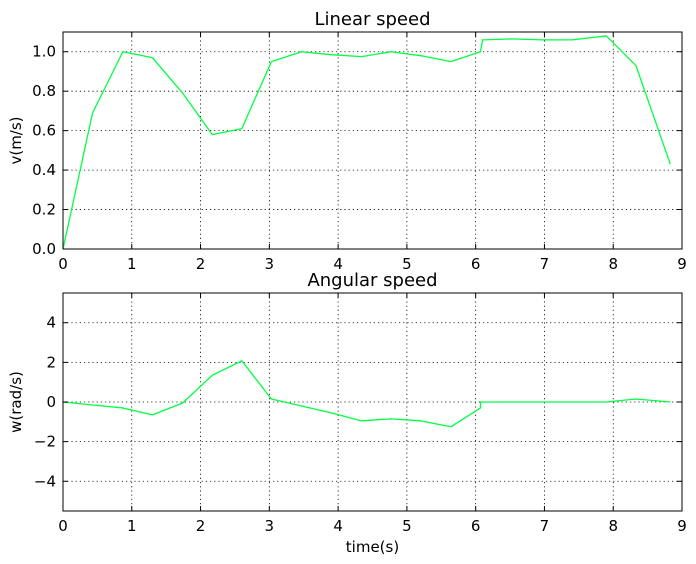 The image size is (696, 564). I want to click on angular-speed-xlabel: time(s), so click(372, 547).